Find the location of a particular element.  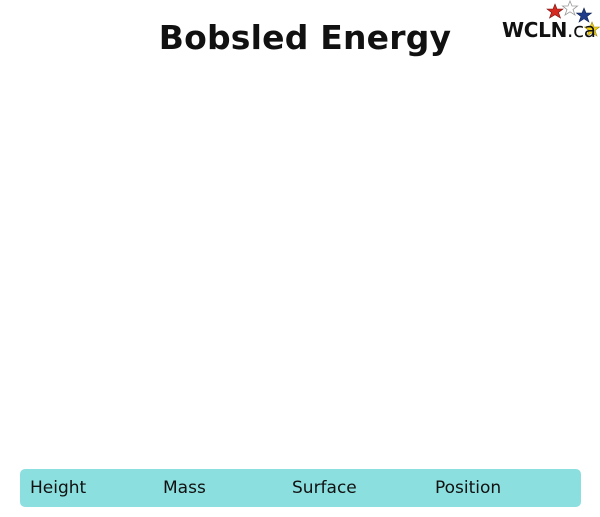

position-control: Position is located at coordinates (468, 488).